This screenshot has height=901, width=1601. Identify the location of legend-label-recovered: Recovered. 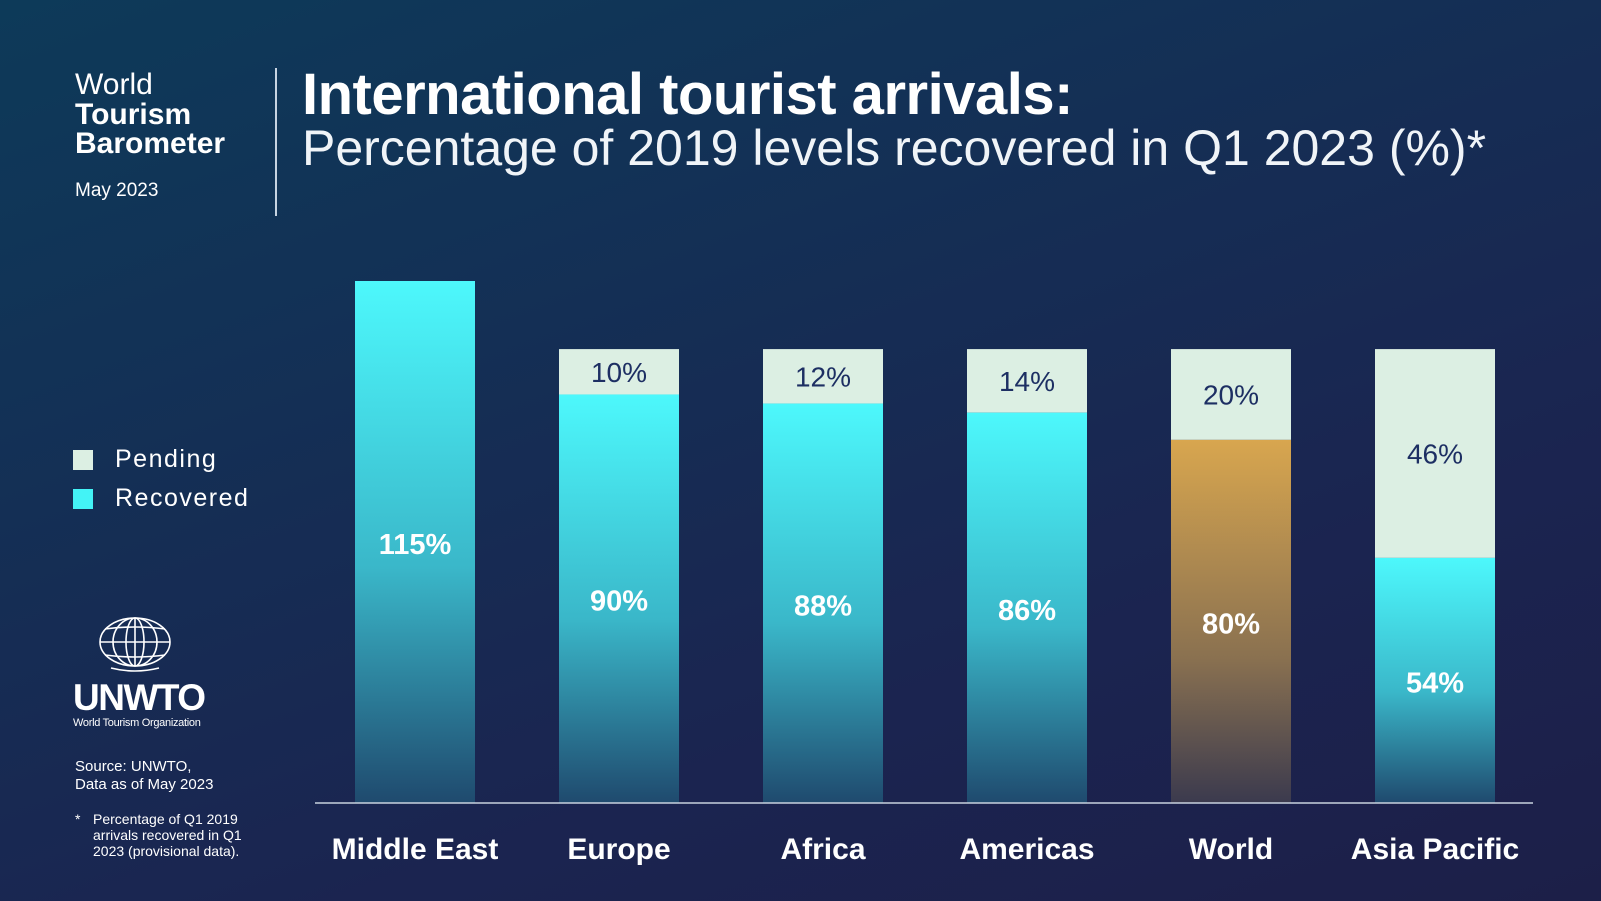
(182, 498).